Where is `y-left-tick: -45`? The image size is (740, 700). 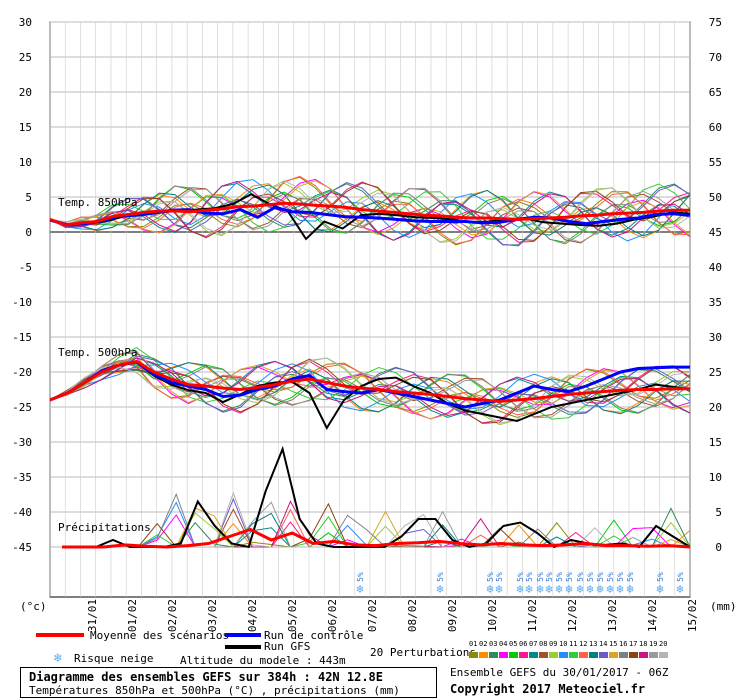
y-left-tick: -45 is located at coordinates (22, 547).